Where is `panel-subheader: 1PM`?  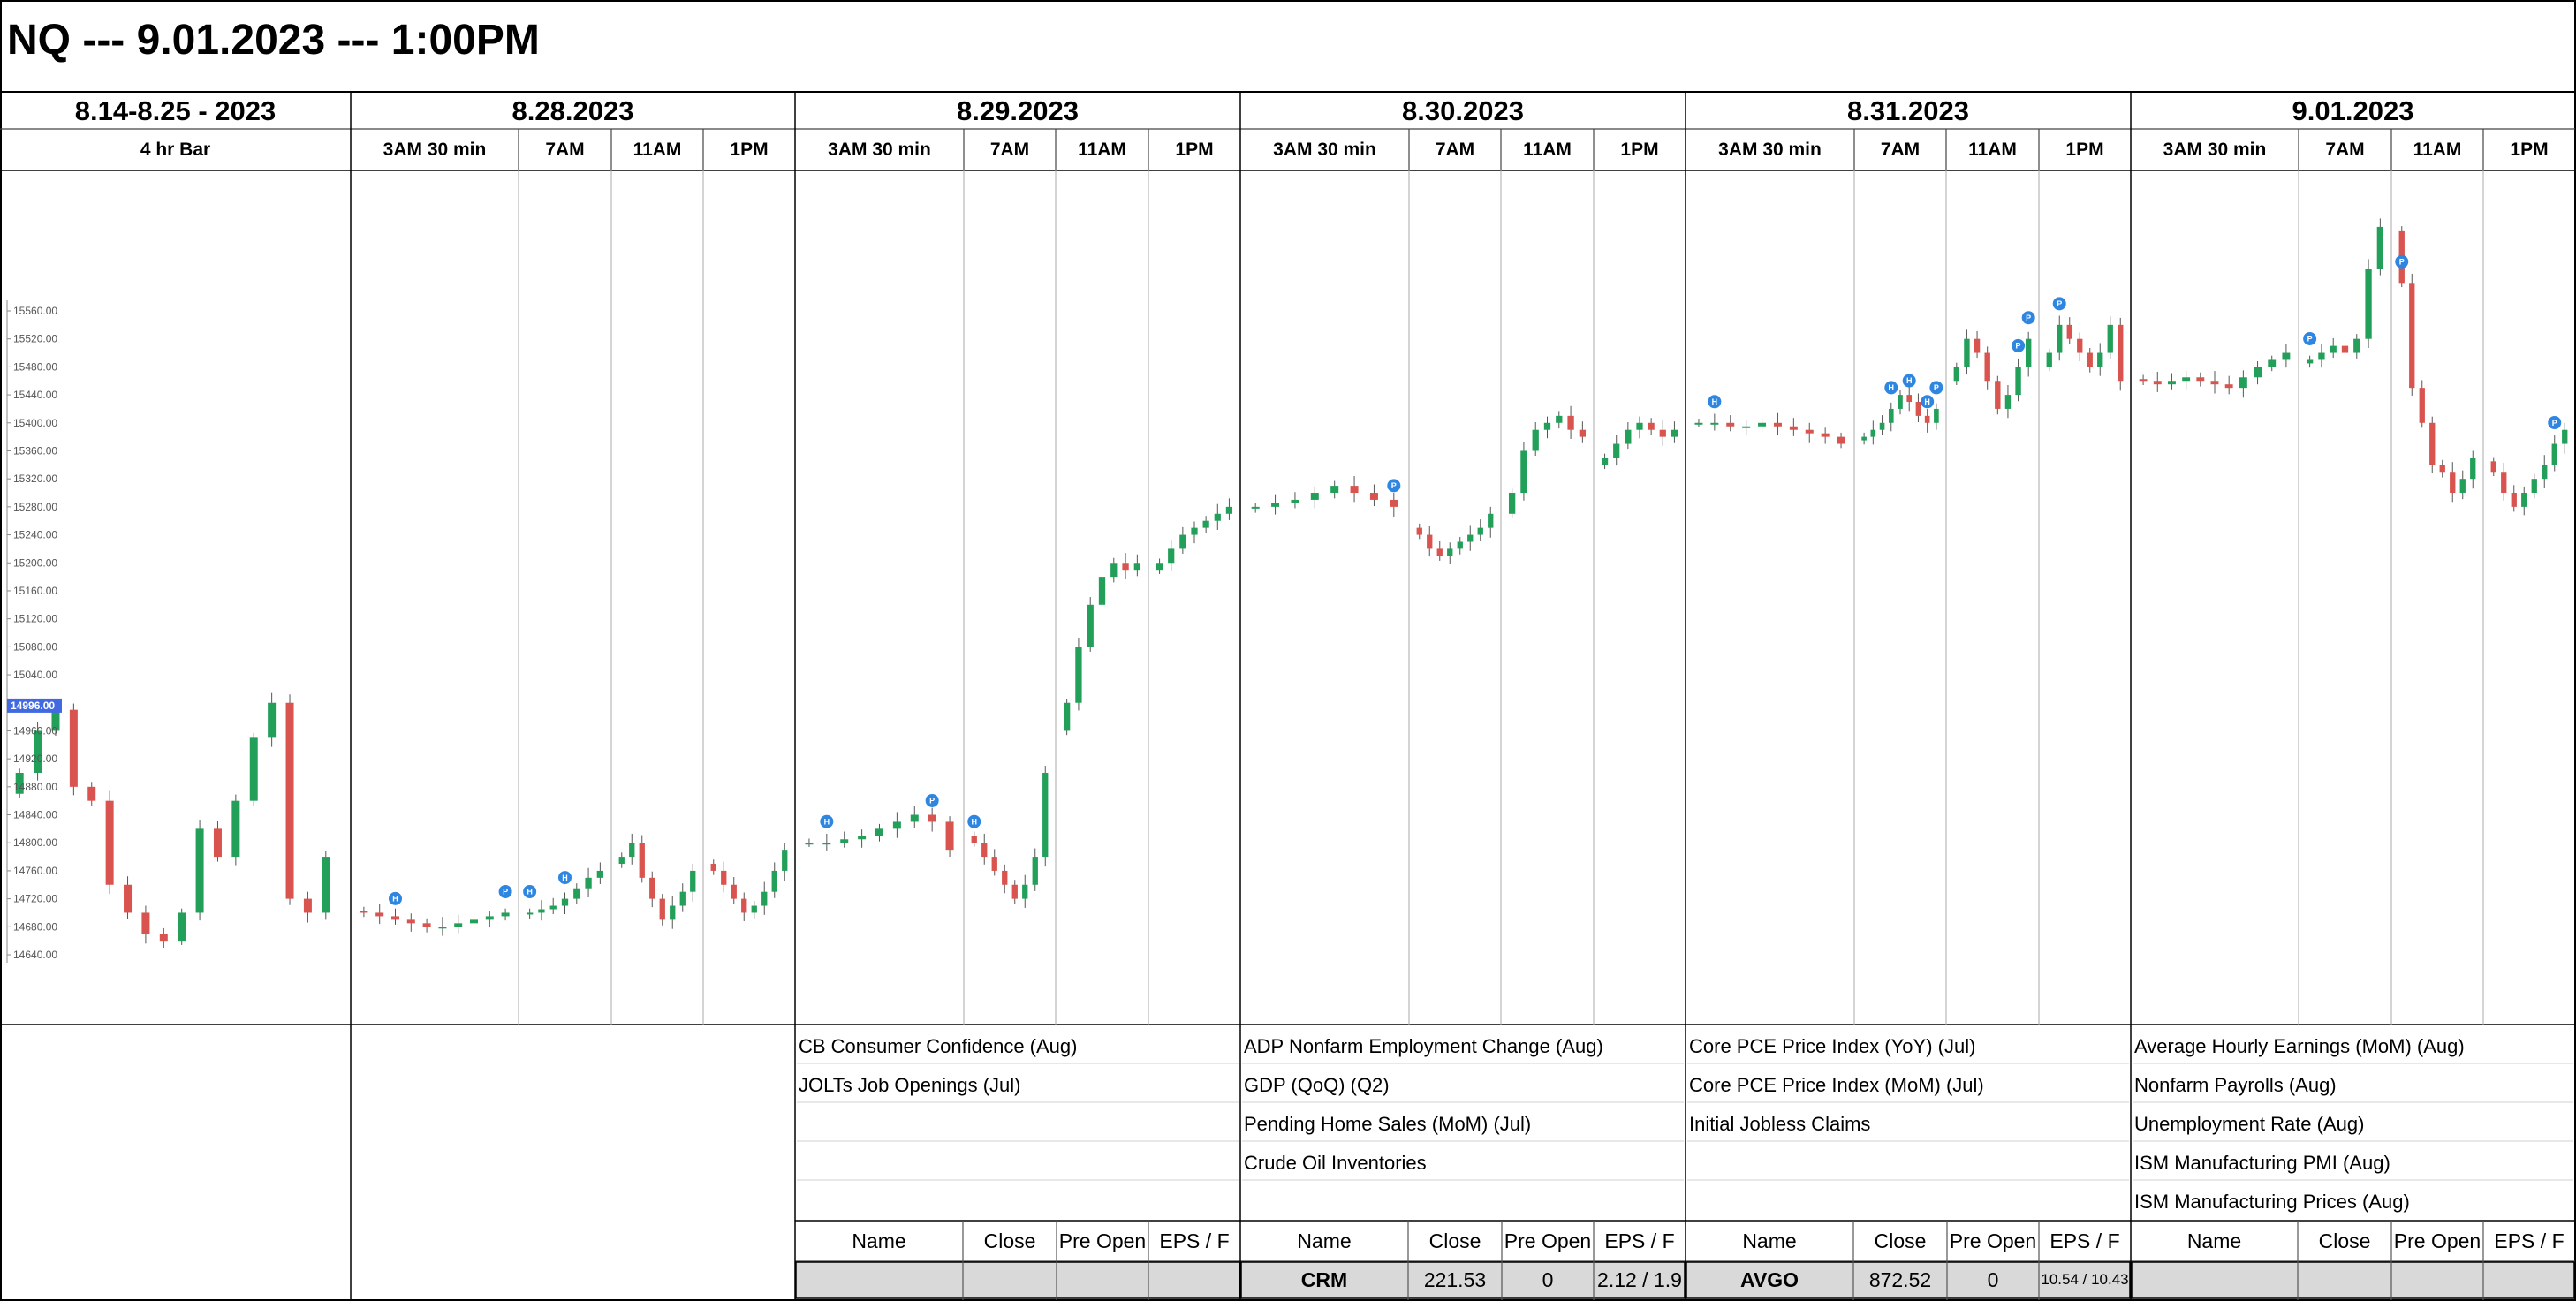 panel-subheader: 1PM is located at coordinates (2529, 149).